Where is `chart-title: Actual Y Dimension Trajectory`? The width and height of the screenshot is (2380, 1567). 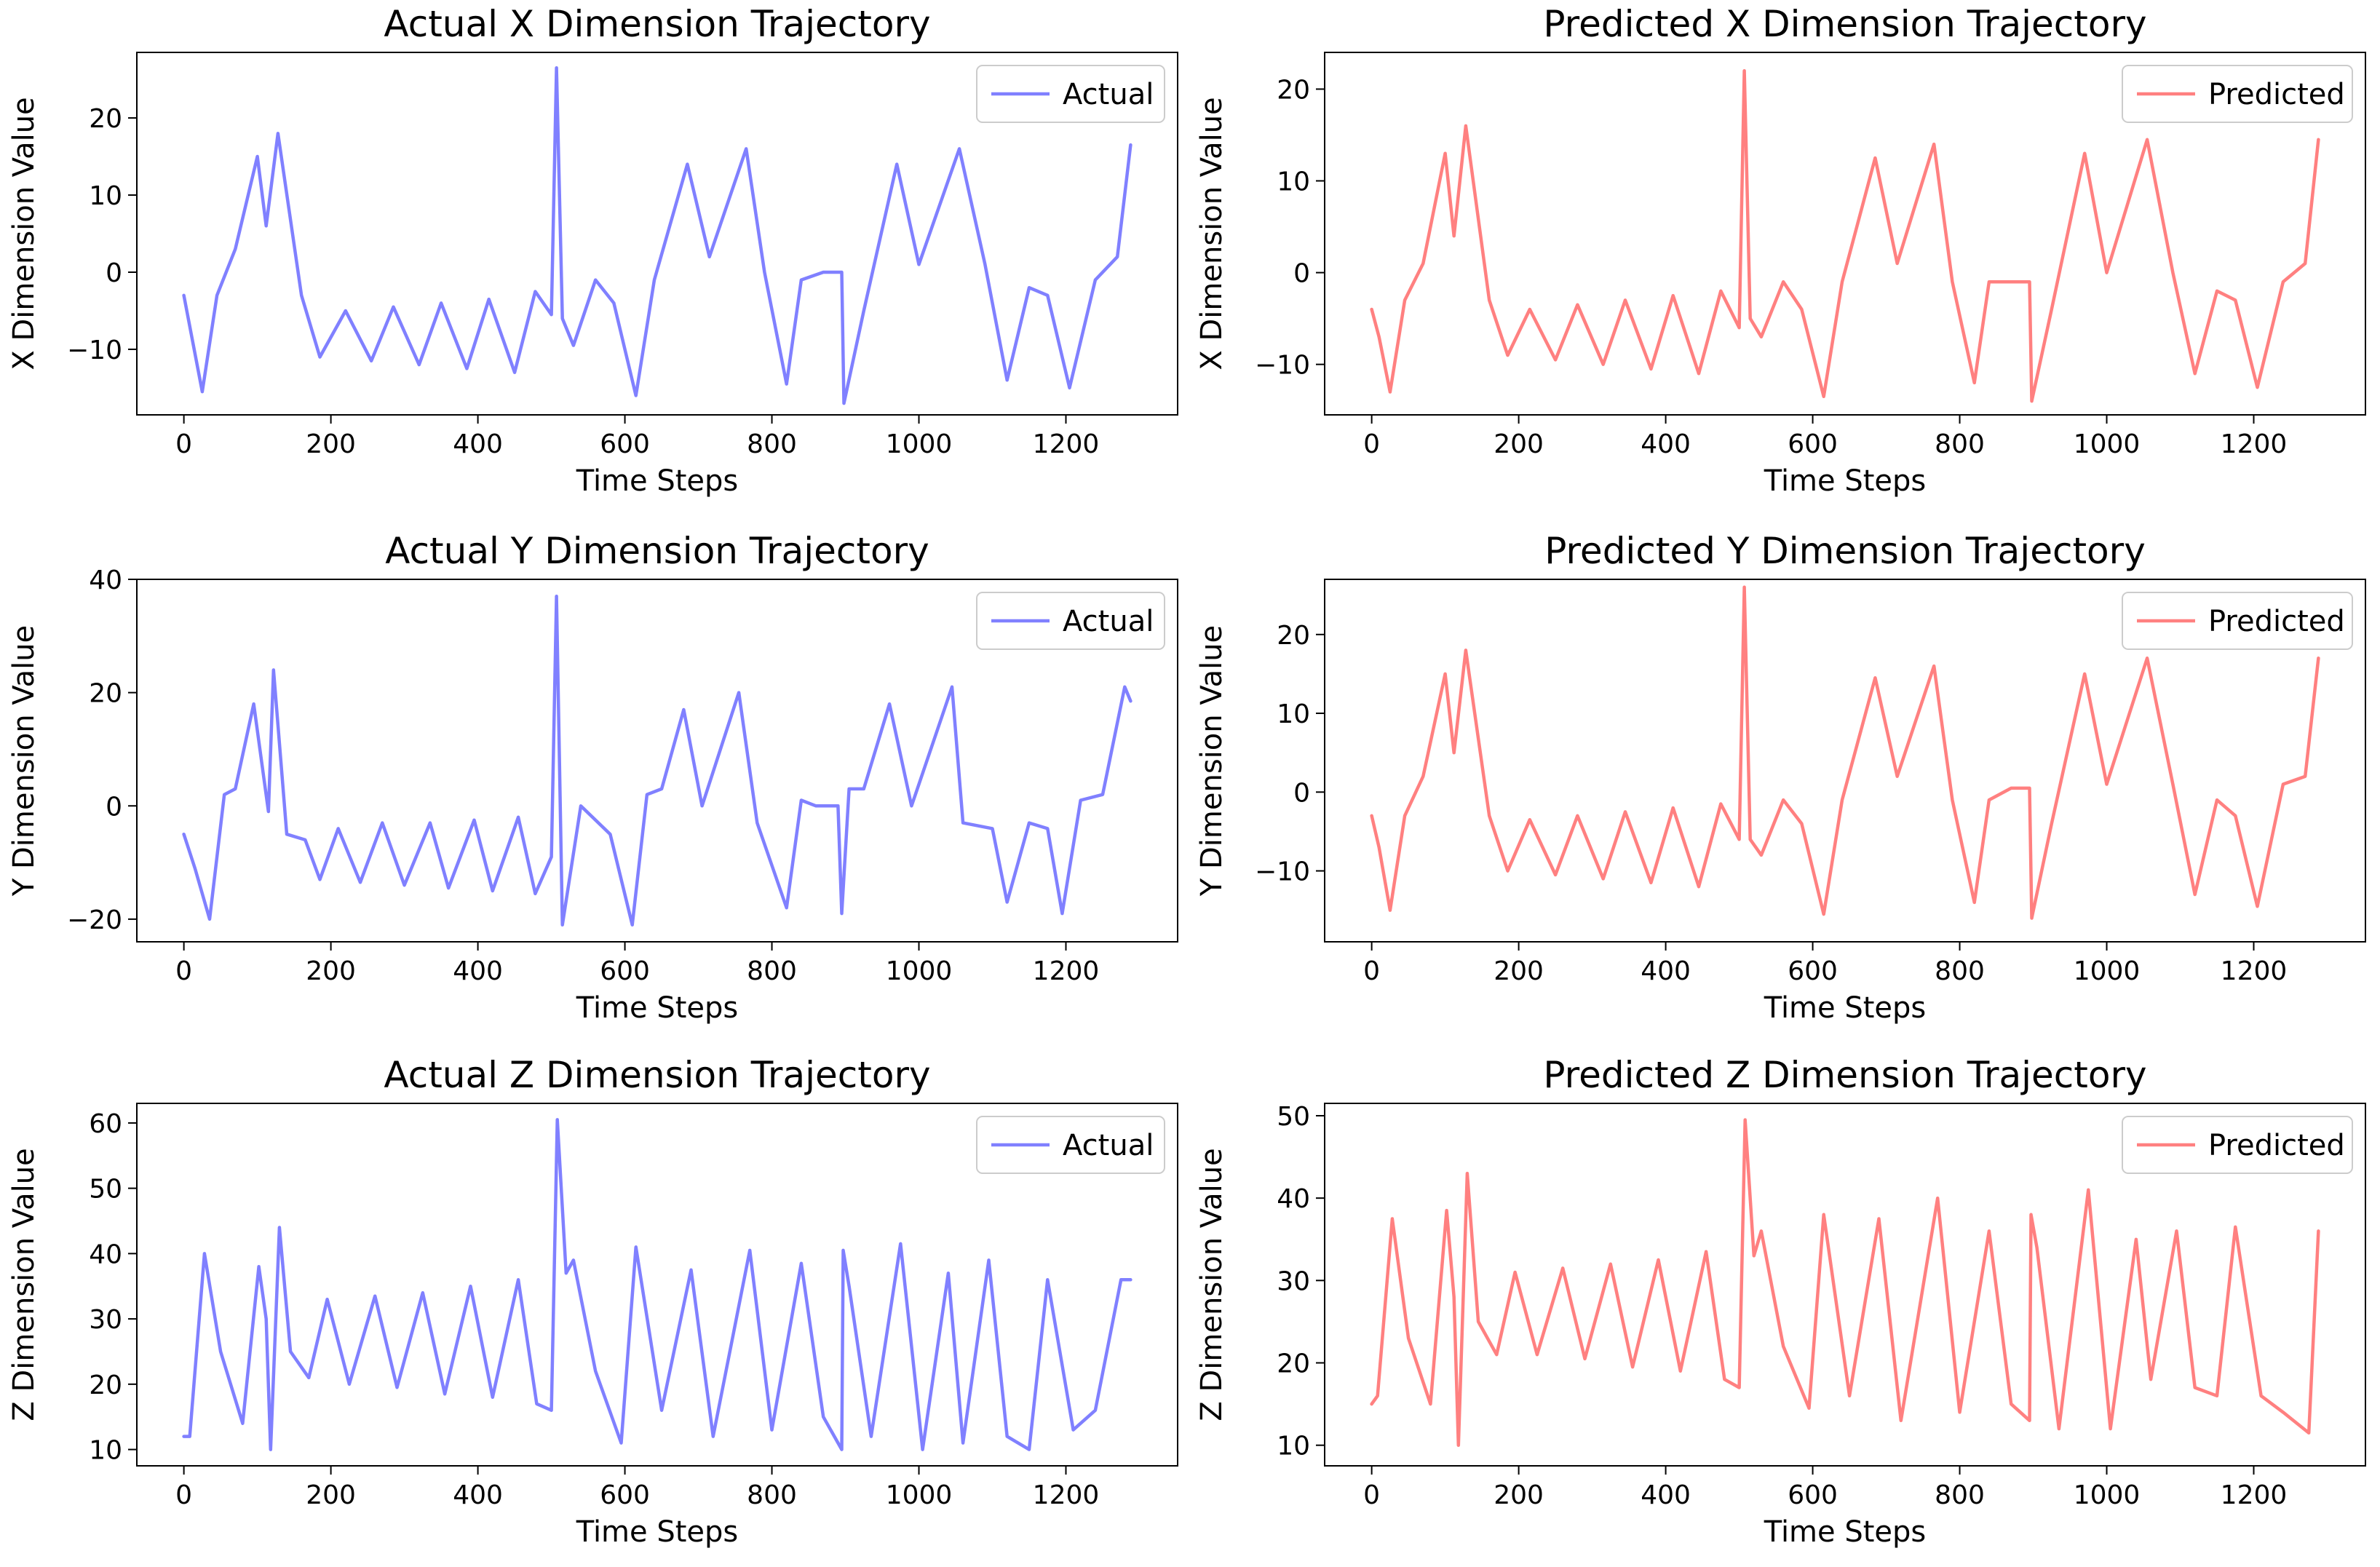
chart-title: Actual Y Dimension Trajectory is located at coordinates (657, 551).